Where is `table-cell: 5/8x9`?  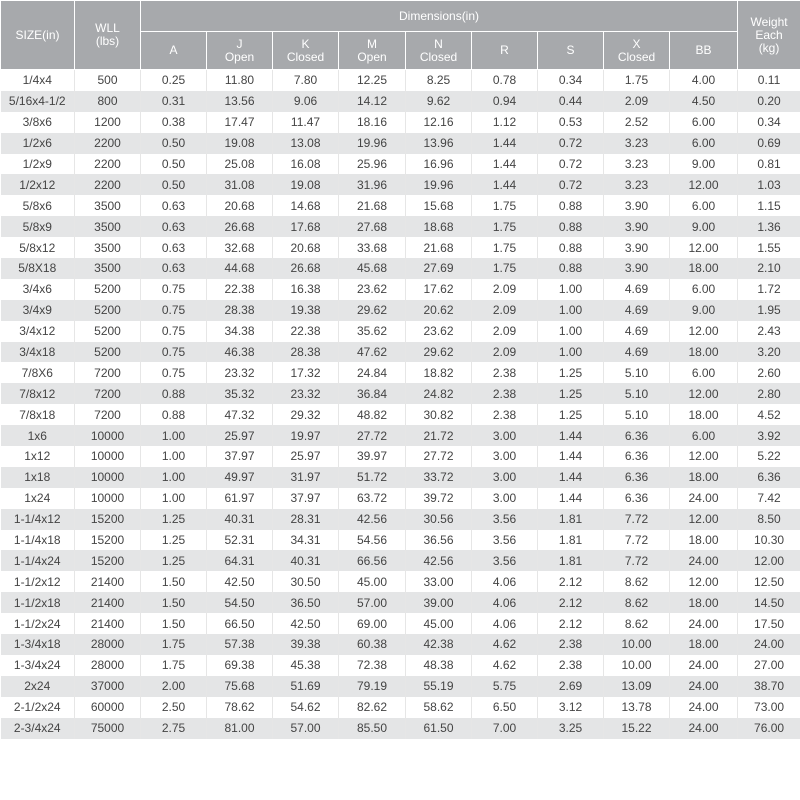 table-cell: 5/8x9 is located at coordinates (37, 227).